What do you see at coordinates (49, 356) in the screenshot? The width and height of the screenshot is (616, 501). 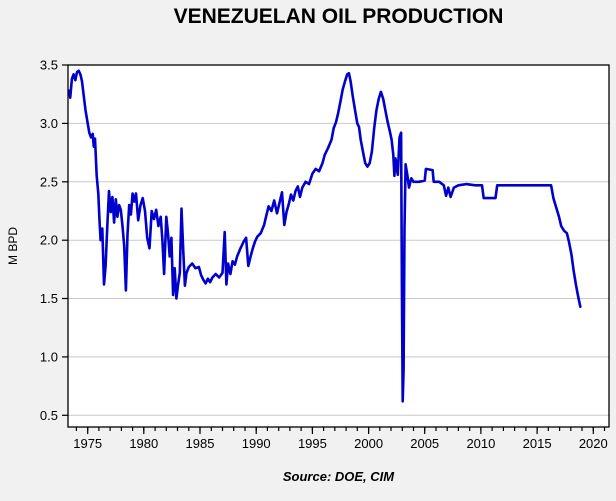 I see `y-tick-label: 1.0` at bounding box center [49, 356].